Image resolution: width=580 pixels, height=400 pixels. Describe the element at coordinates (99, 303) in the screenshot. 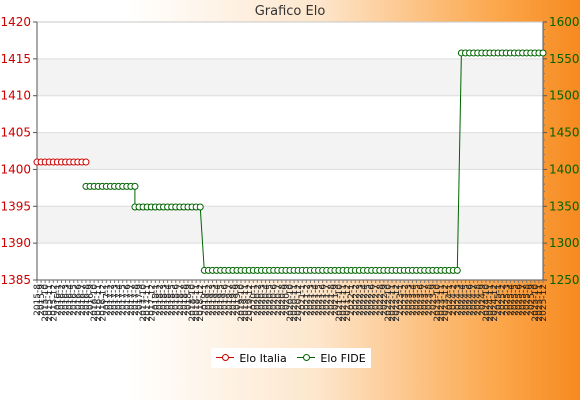

I see `x-axis-tick-label: 2016-11` at that location.